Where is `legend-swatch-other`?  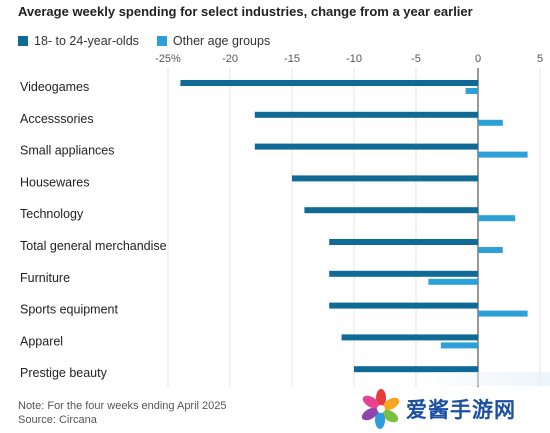 legend-swatch-other is located at coordinates (161, 41).